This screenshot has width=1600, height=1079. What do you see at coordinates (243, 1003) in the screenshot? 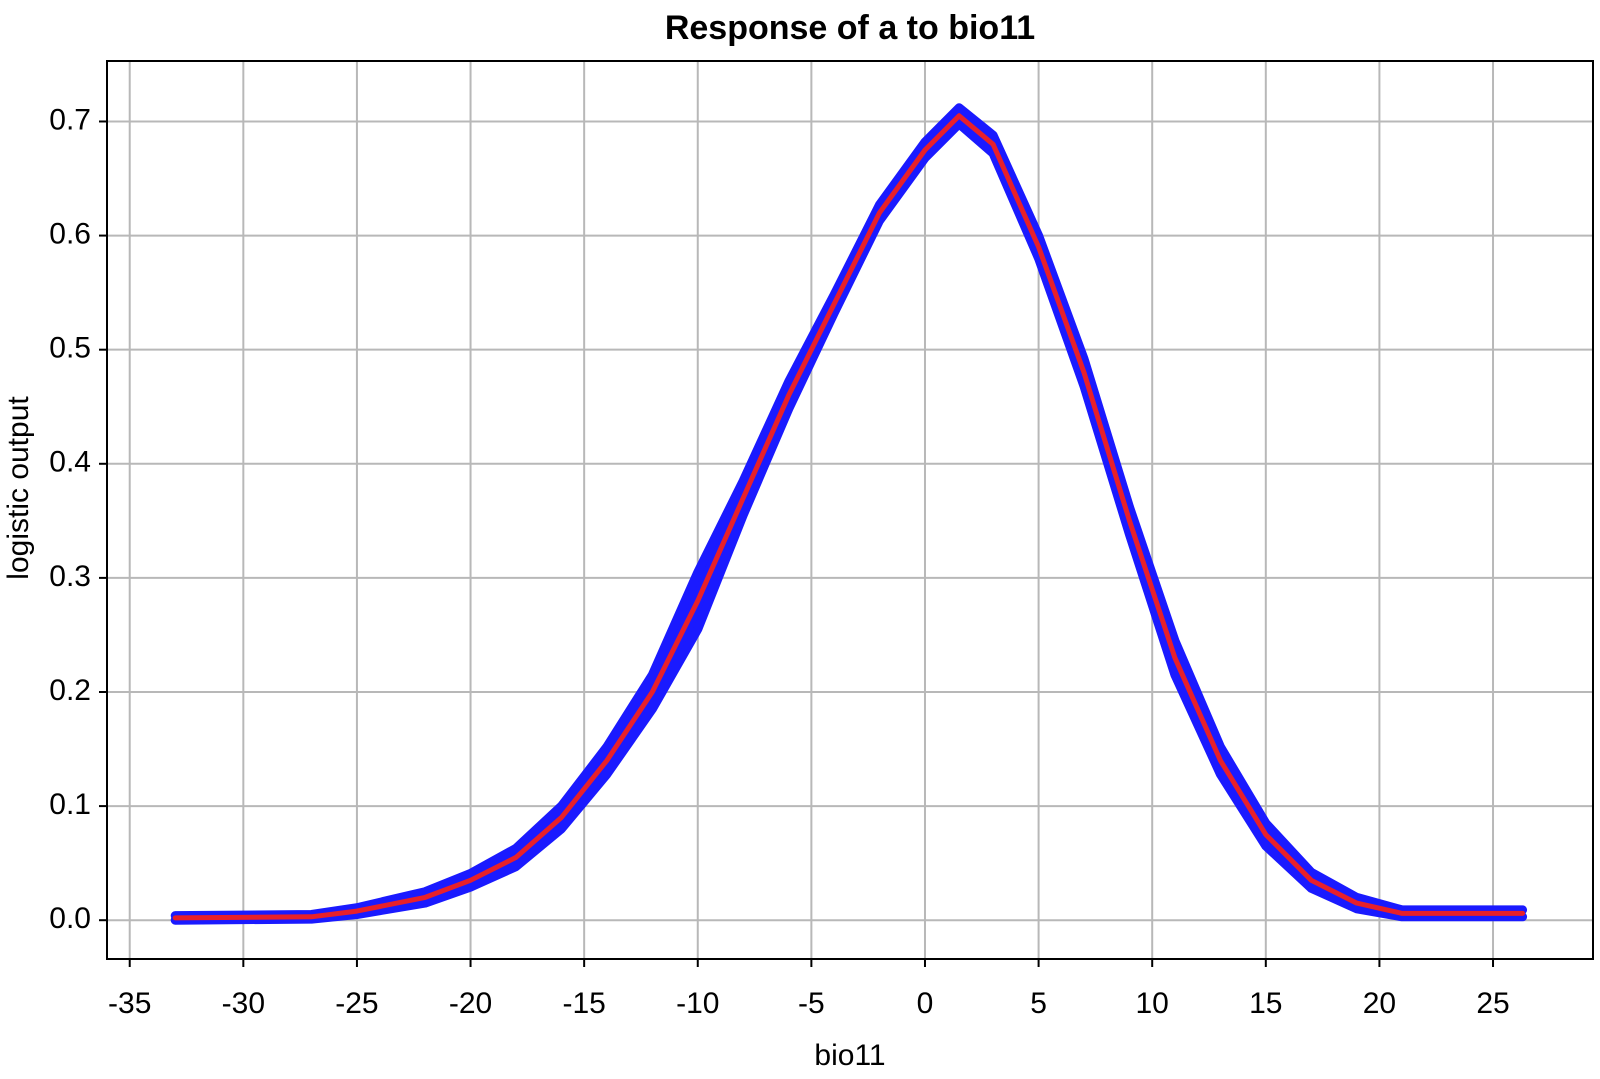
I see `x-tick-label: -30` at bounding box center [243, 1003].